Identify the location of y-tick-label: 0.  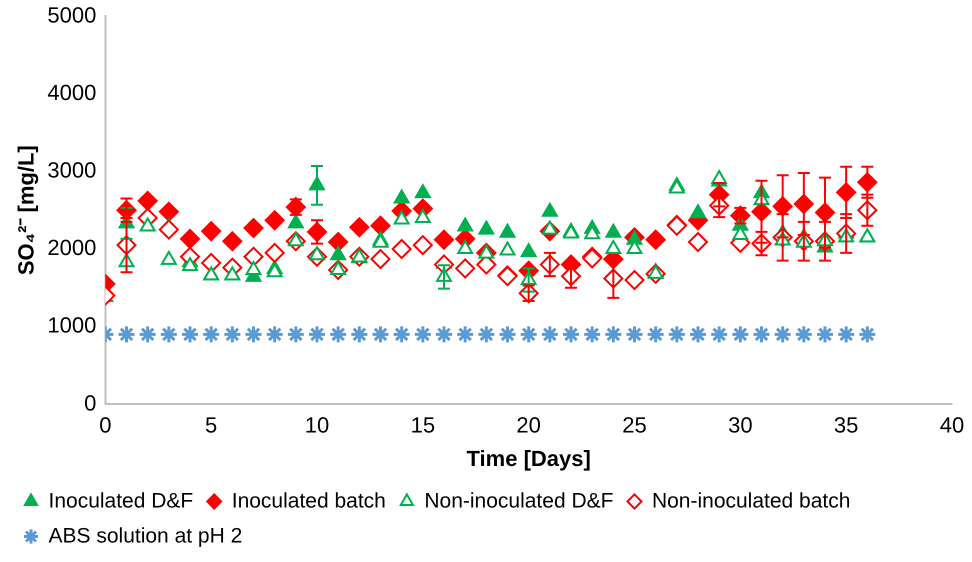
(90, 403).